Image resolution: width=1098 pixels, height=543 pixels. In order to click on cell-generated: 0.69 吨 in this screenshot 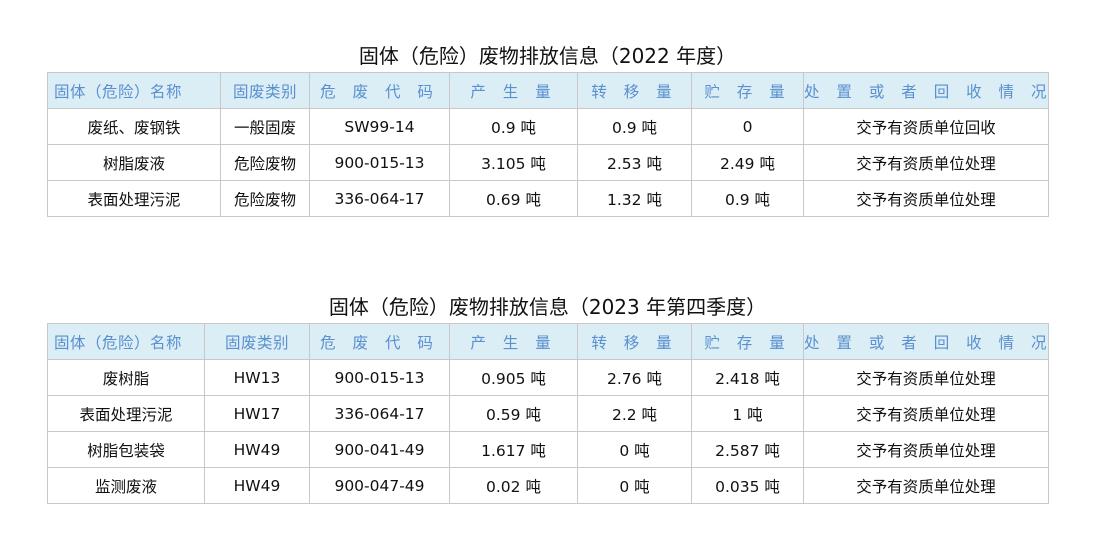, I will do `click(513, 198)`.